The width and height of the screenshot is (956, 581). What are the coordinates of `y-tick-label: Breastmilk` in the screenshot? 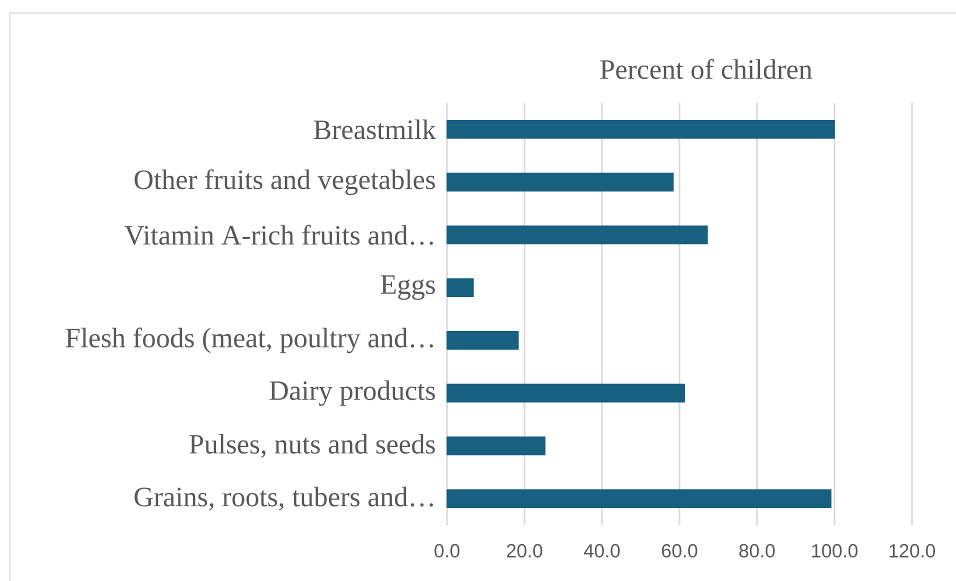 It's located at (375, 129).